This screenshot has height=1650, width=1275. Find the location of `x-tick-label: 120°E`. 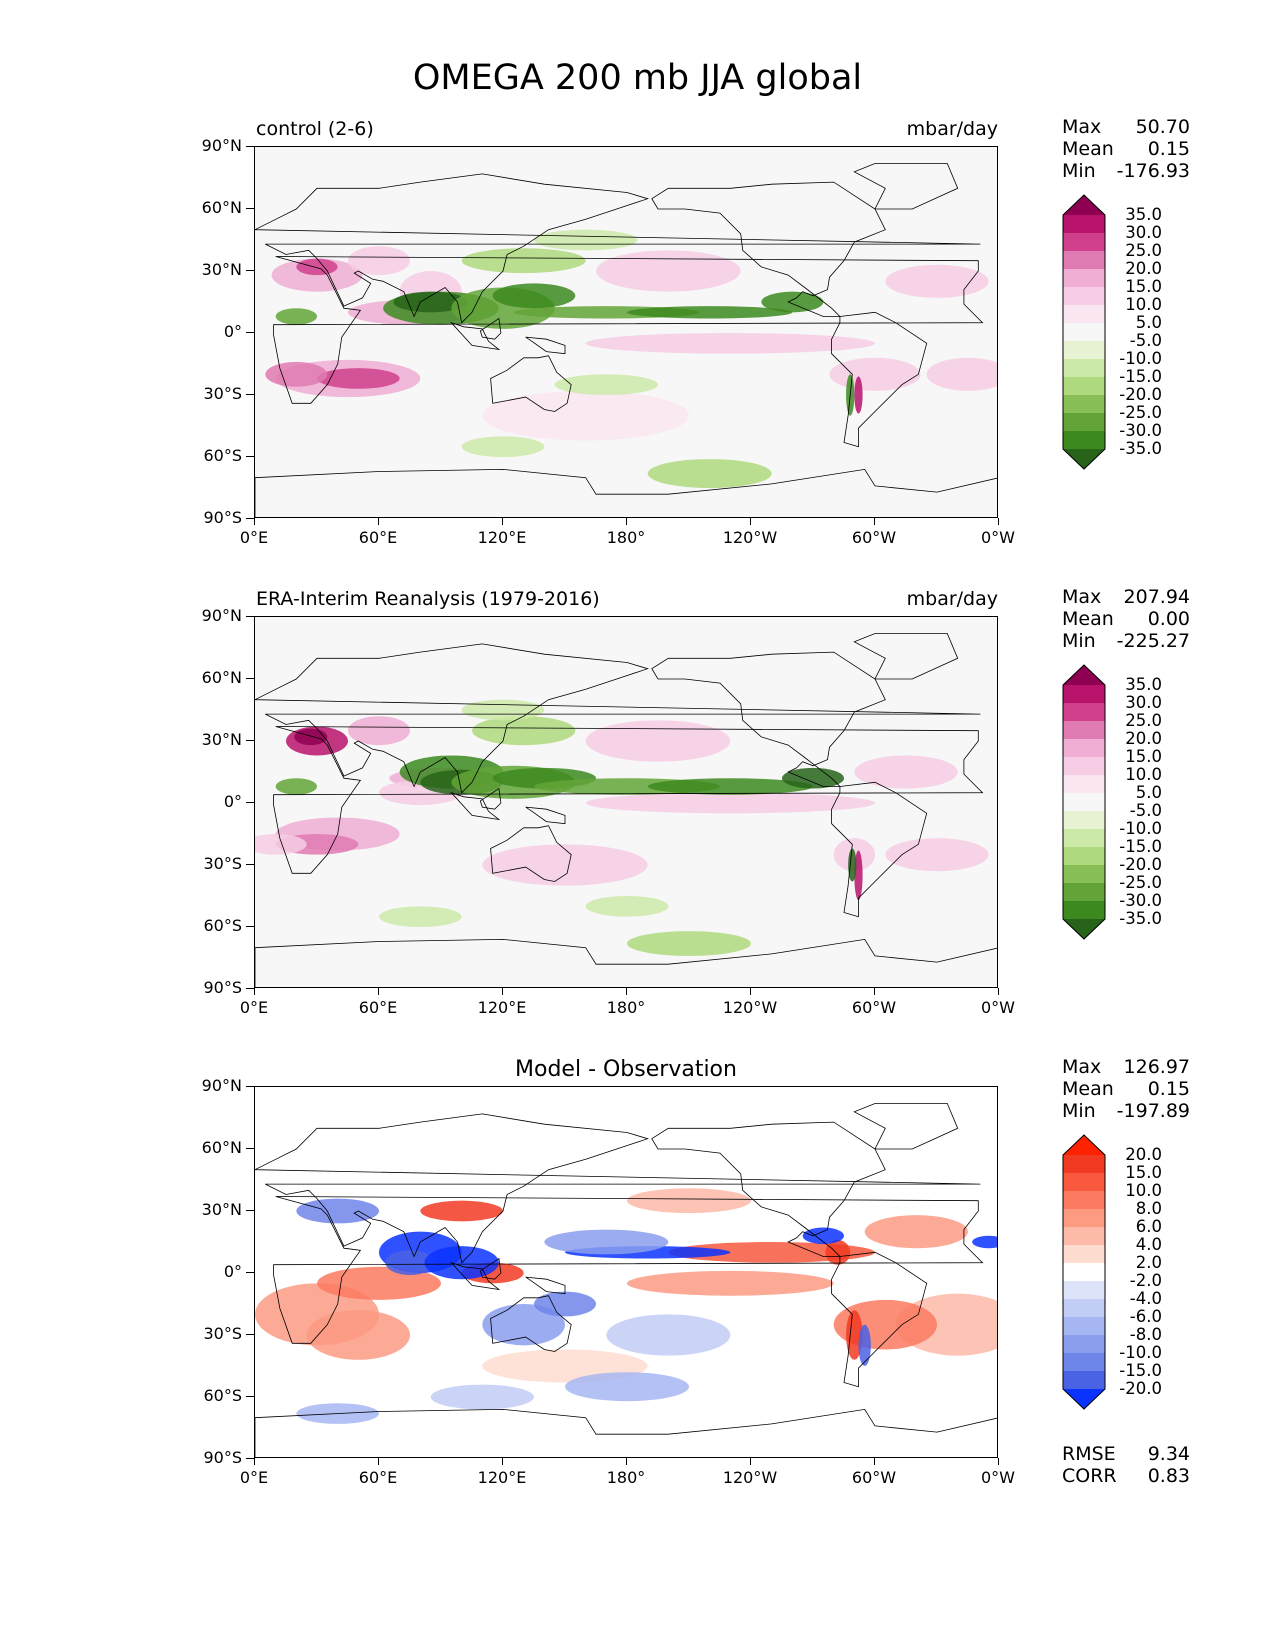

x-tick-label: 120°E is located at coordinates (502, 537).